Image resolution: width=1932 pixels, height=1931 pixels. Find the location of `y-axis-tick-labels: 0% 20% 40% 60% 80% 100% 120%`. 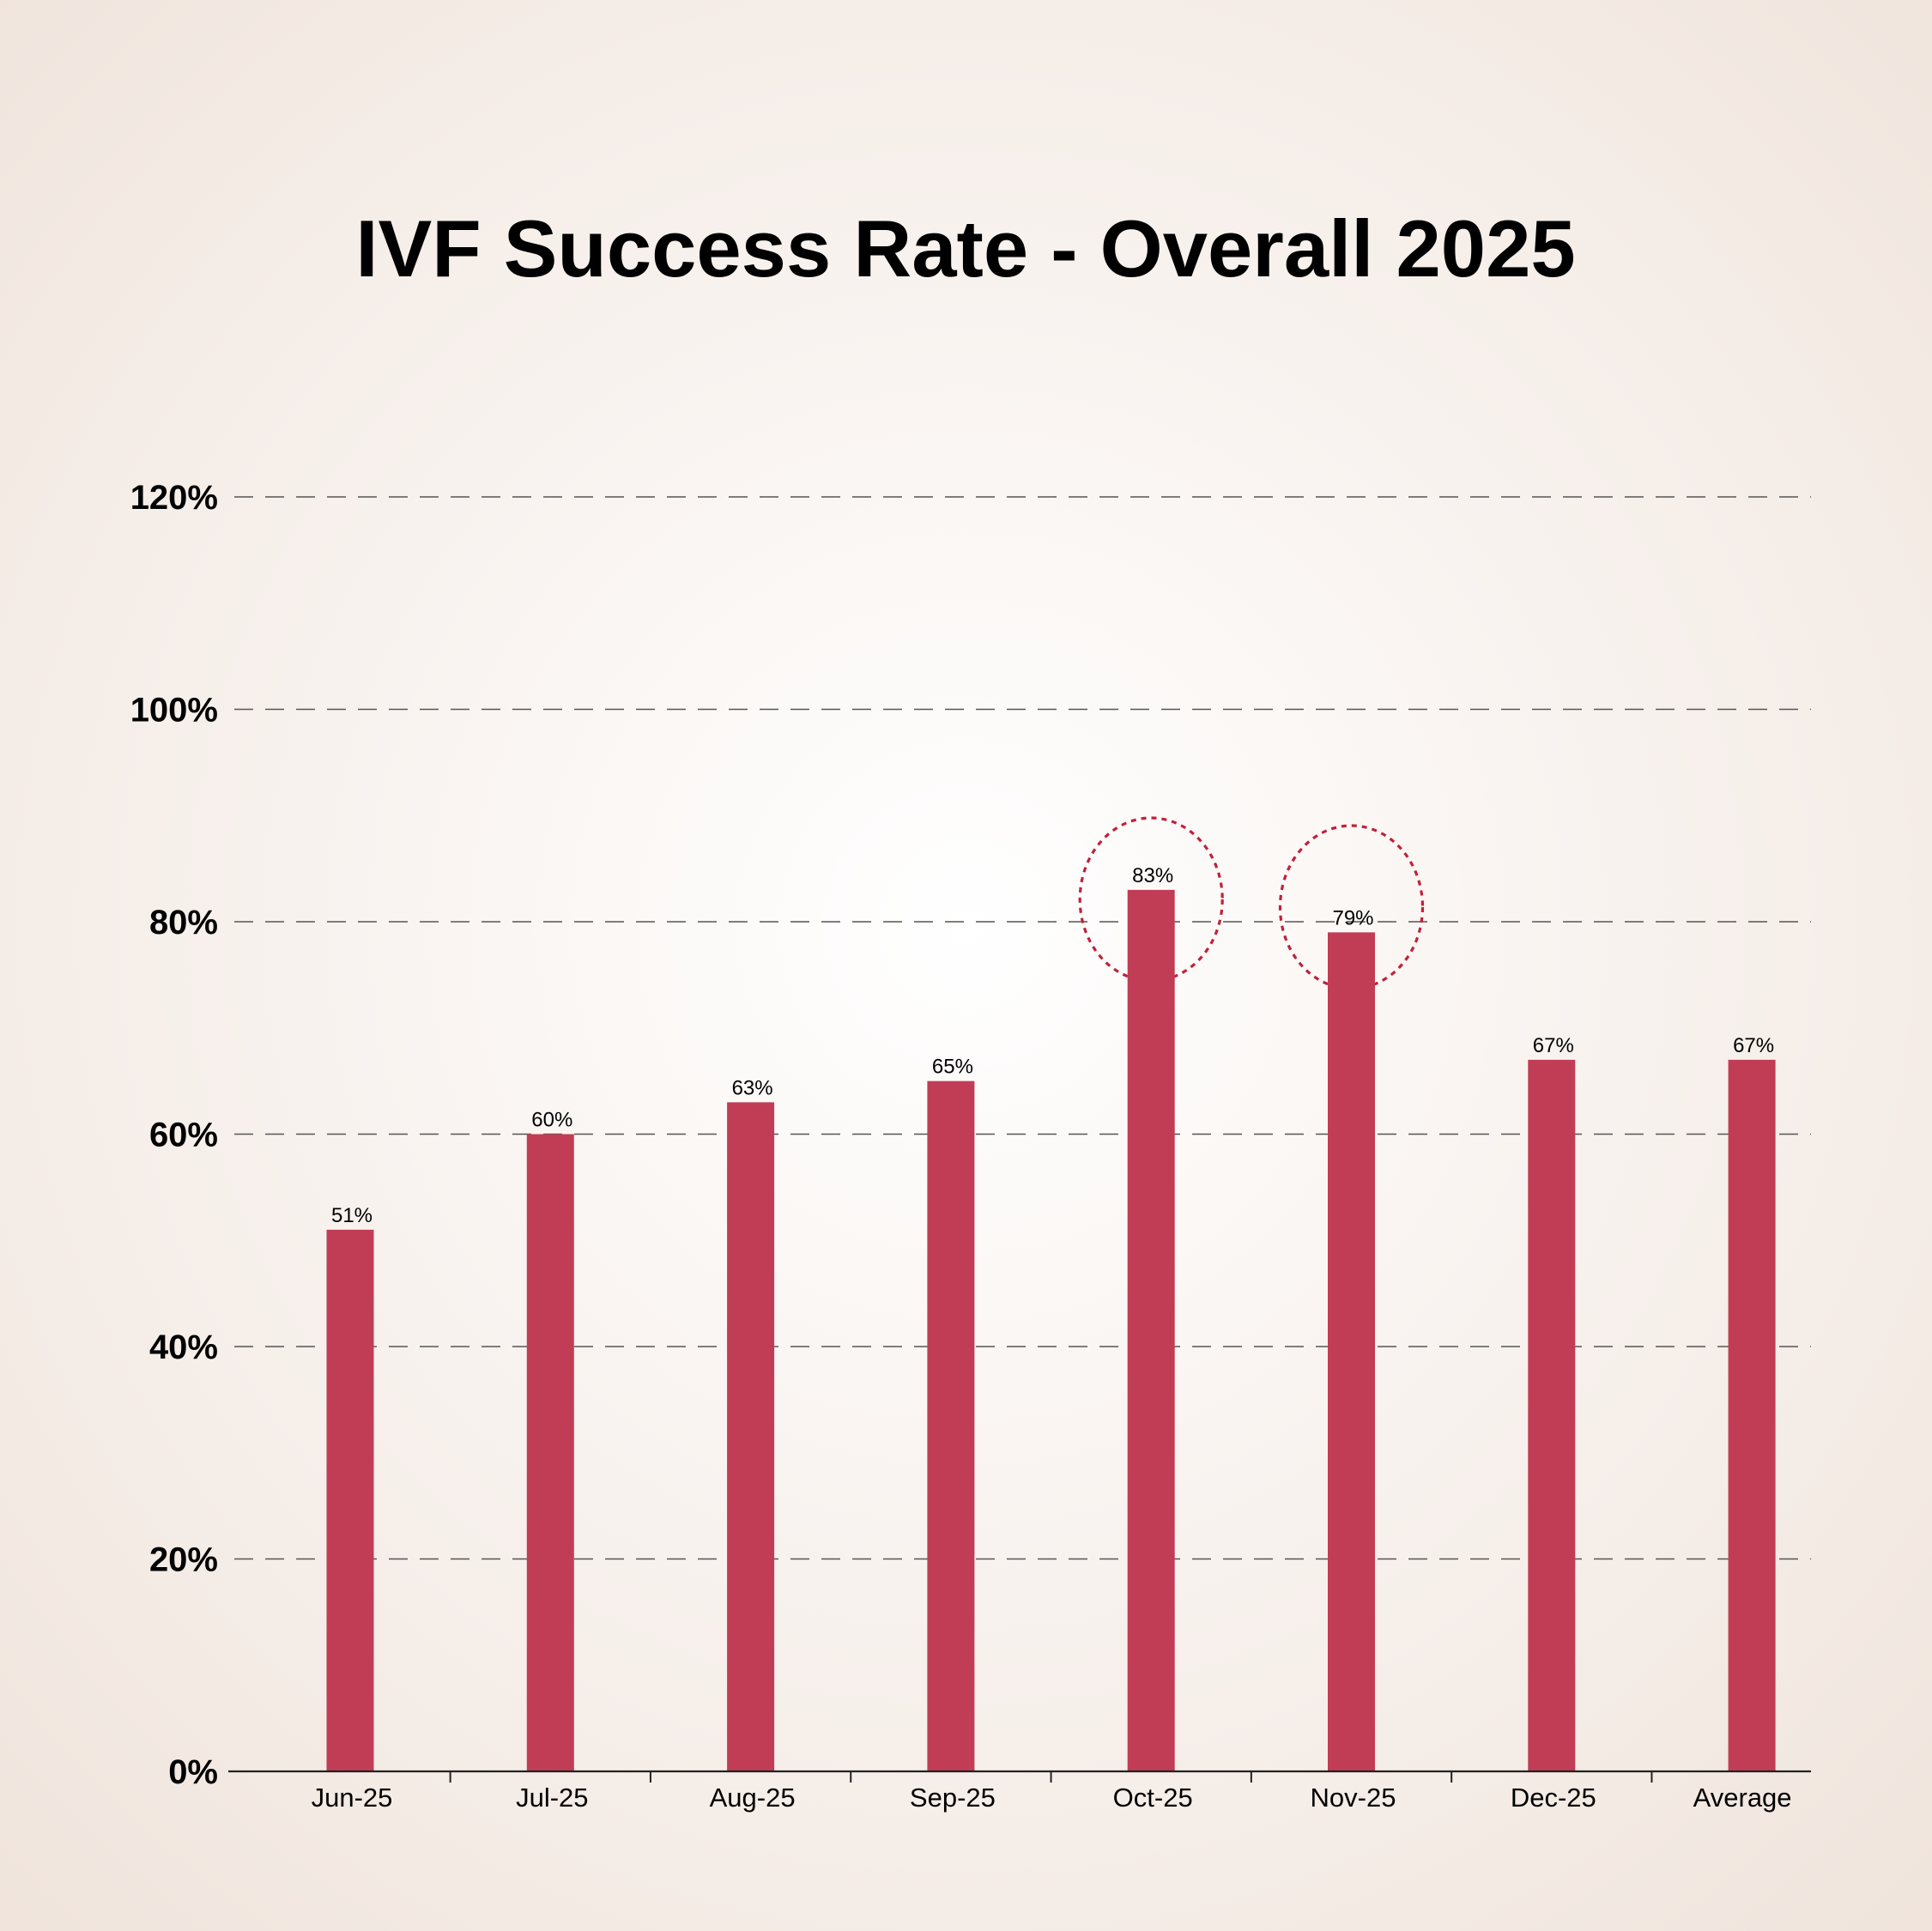

y-axis-tick-labels: 0% 20% 40% 60% 80% 100% 120% is located at coordinates (174, 1135).